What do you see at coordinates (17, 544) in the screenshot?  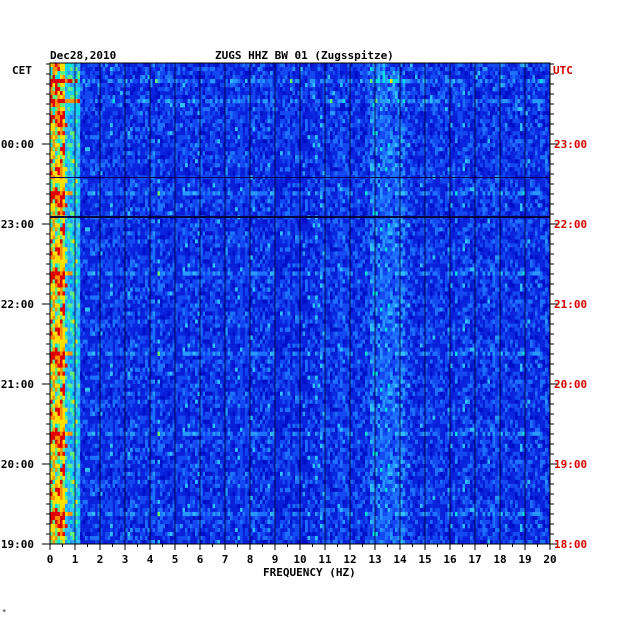 I see `left-tick-label: 19:00` at bounding box center [17, 544].